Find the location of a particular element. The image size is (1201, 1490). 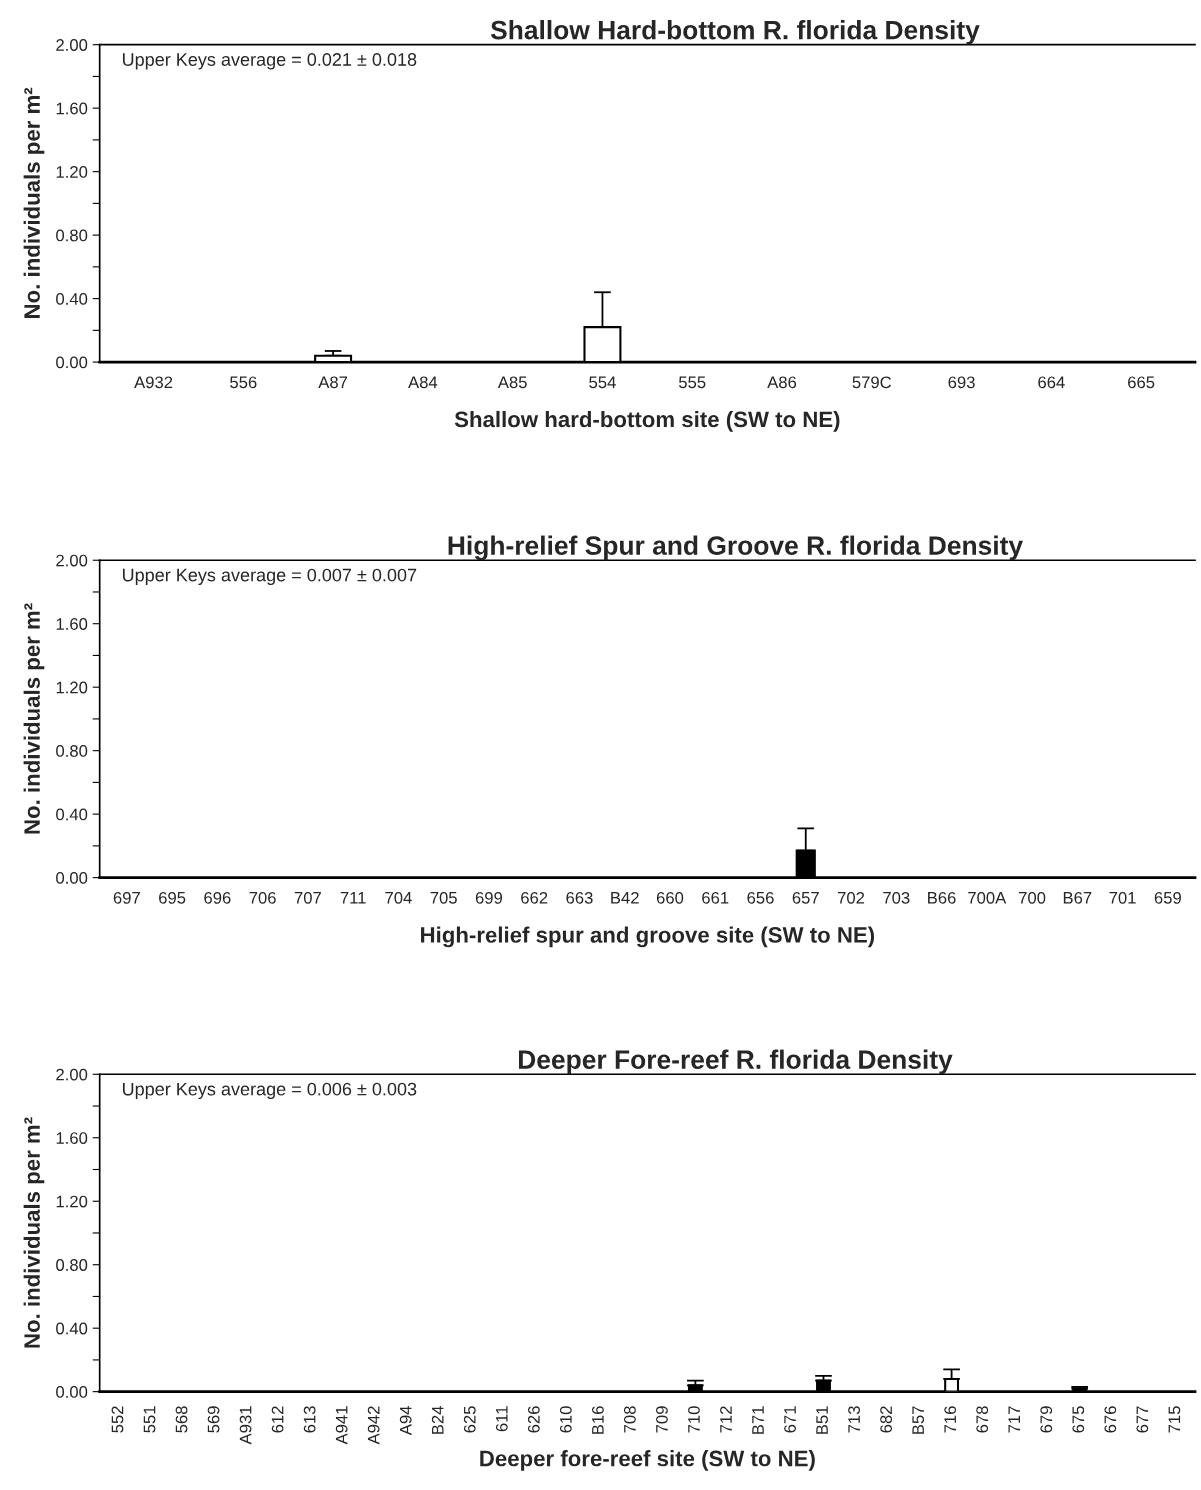

x-tick-label: A94 is located at coordinates (405, 1421).